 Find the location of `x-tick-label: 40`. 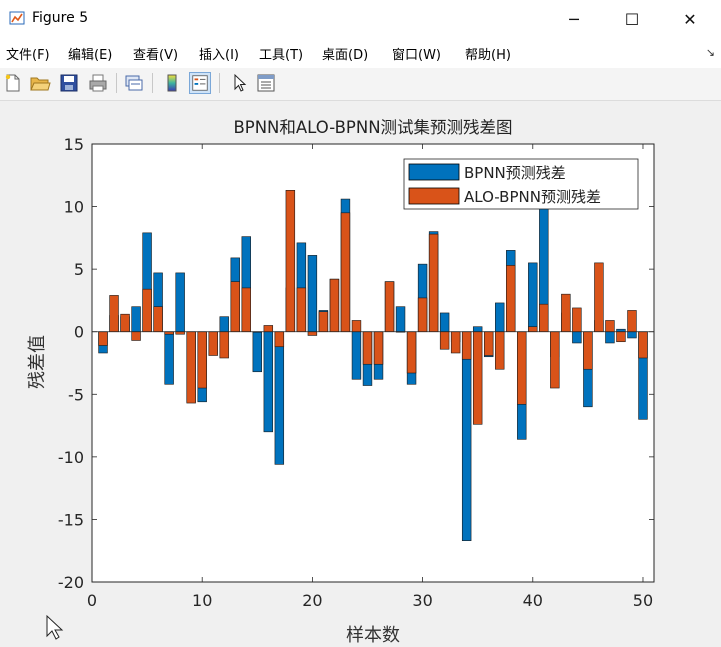

x-tick-label: 40 is located at coordinates (533, 600).